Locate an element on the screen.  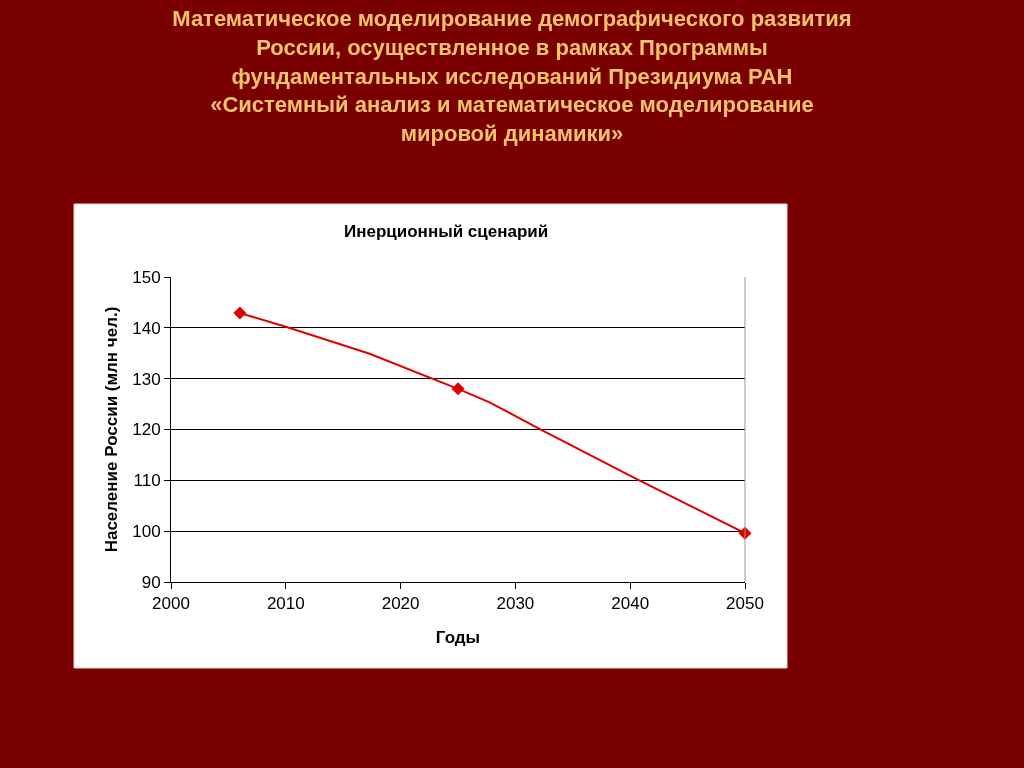
y-axis-title: Население России (млн чел.) is located at coordinates (111, 429).